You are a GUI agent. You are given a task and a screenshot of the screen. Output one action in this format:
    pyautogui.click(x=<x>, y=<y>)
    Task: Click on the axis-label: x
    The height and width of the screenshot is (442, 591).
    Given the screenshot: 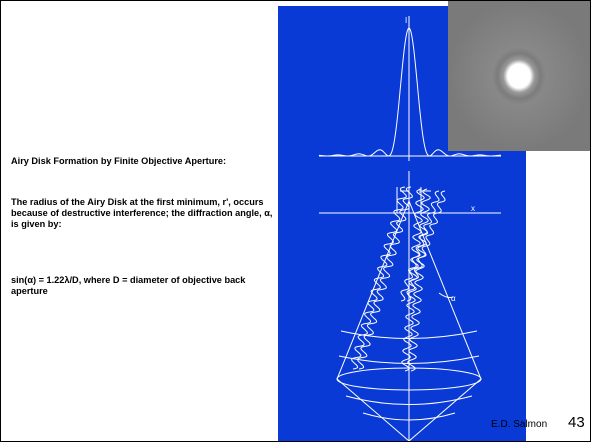 What is the action you would take?
    pyautogui.click(x=473, y=208)
    